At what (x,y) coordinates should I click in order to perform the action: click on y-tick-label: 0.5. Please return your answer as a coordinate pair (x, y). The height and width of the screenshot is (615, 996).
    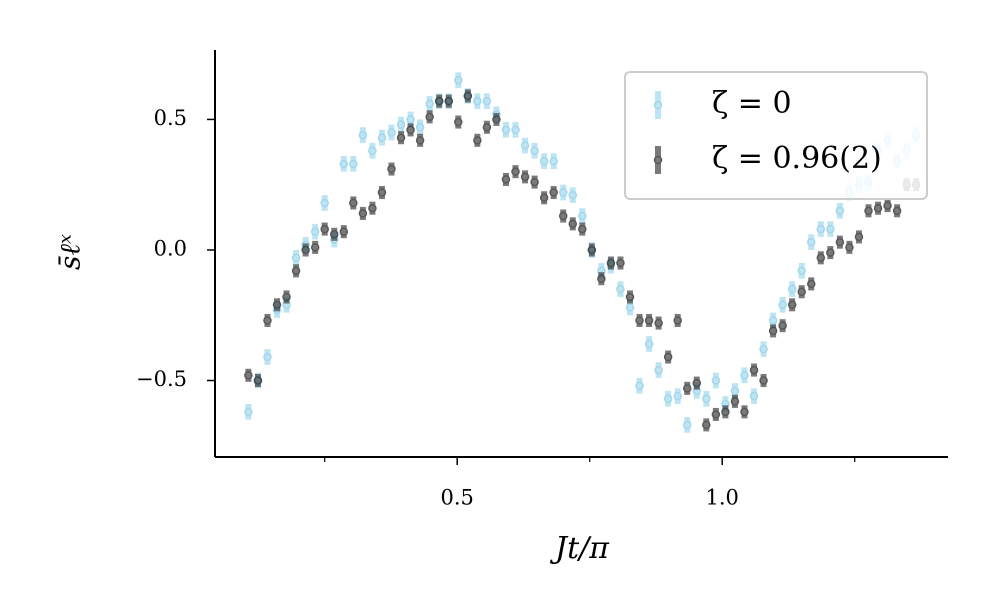
    Looking at the image, I should click on (170, 118).